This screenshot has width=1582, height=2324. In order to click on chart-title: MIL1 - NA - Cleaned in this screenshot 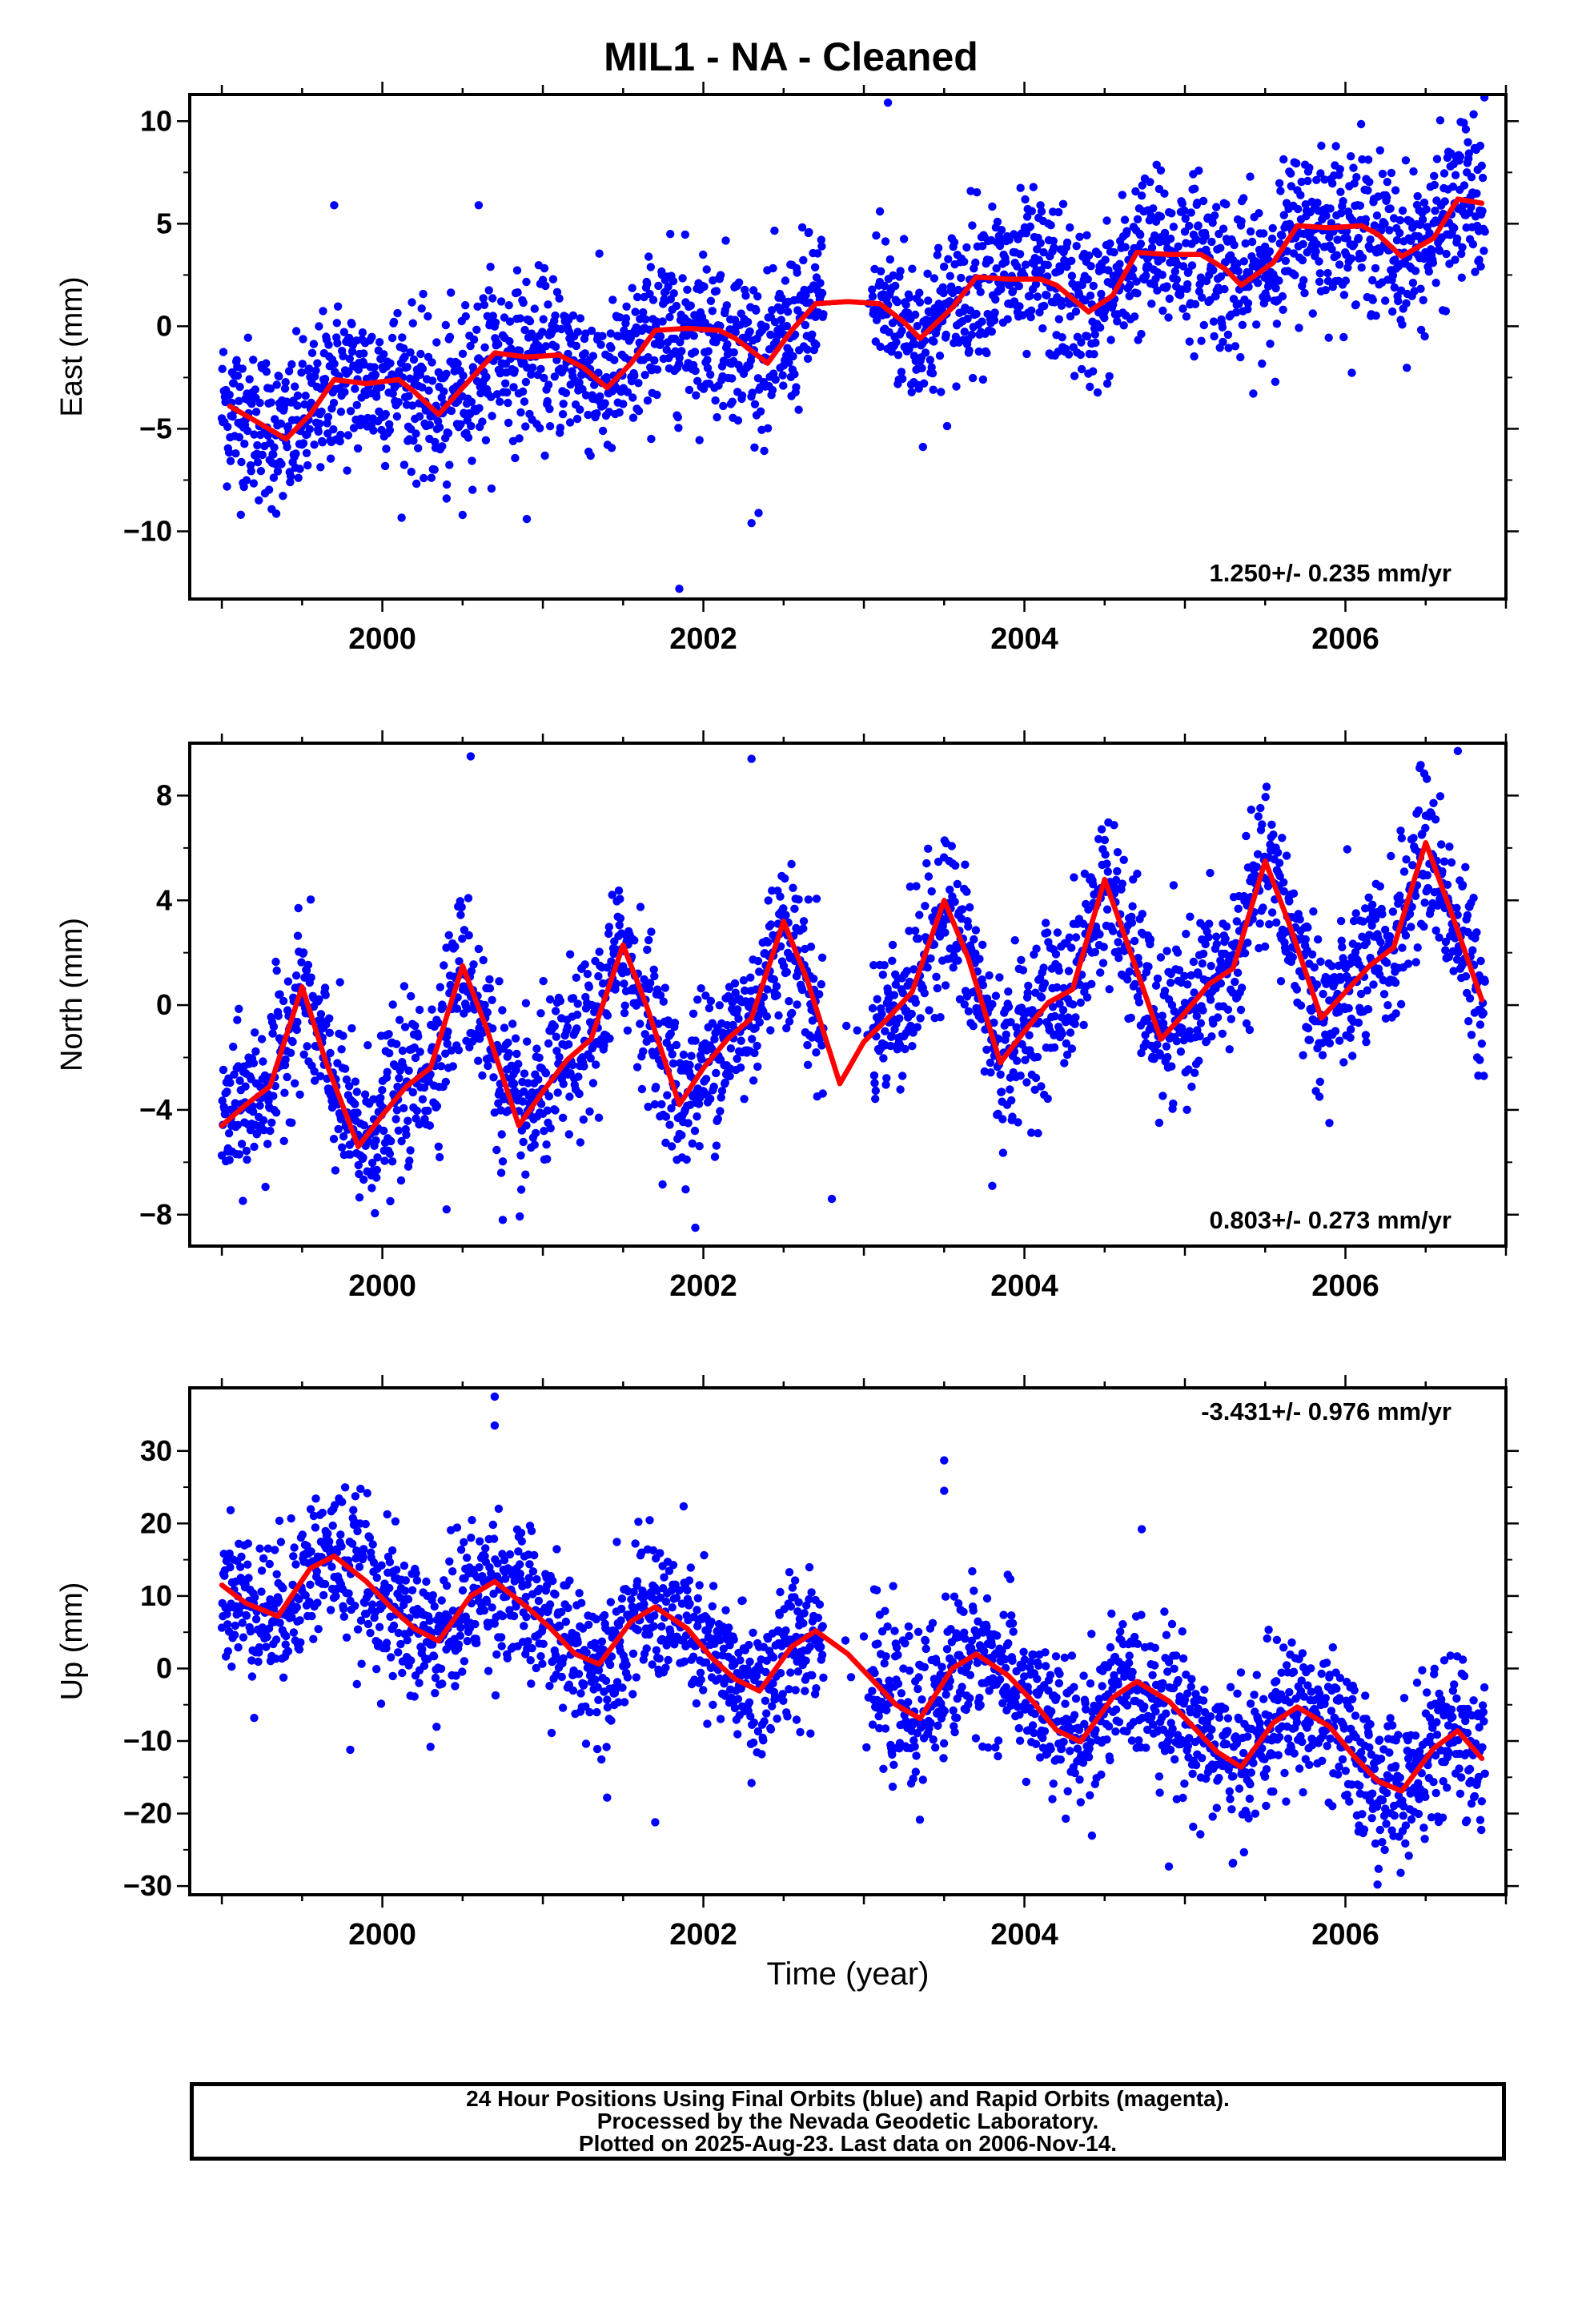, I will do `click(791, 56)`.